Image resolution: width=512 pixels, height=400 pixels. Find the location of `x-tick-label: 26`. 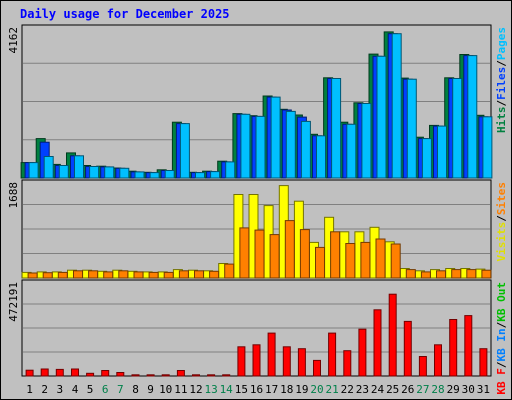

x-tick-label: 26 is located at coordinates (407, 389).